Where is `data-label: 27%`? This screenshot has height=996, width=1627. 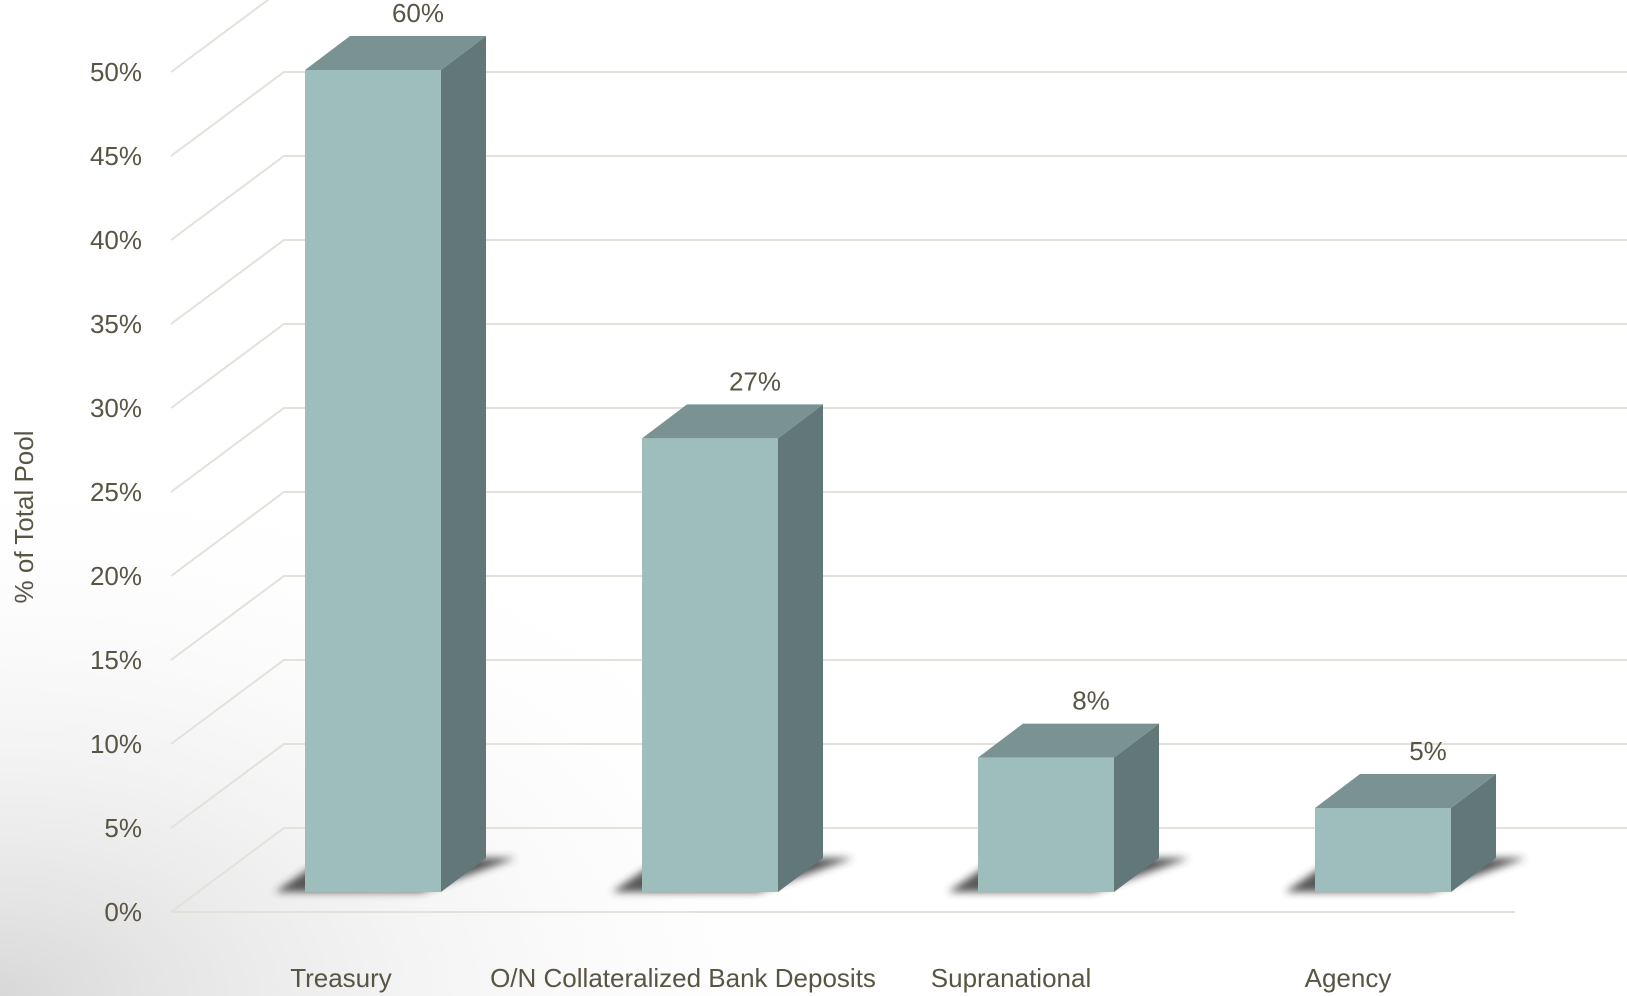 data-label: 27% is located at coordinates (755, 381).